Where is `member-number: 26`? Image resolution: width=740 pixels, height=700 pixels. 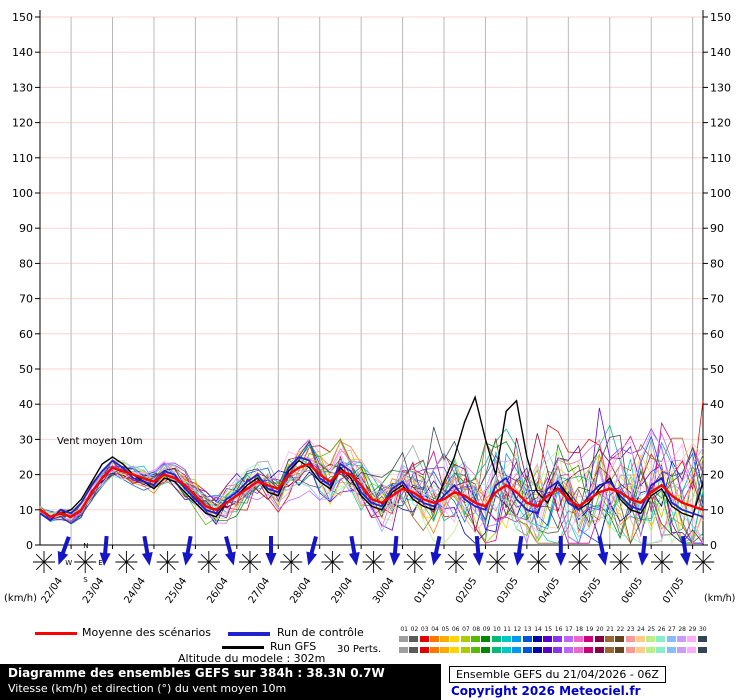
member-number: 26 is located at coordinates (661, 629).